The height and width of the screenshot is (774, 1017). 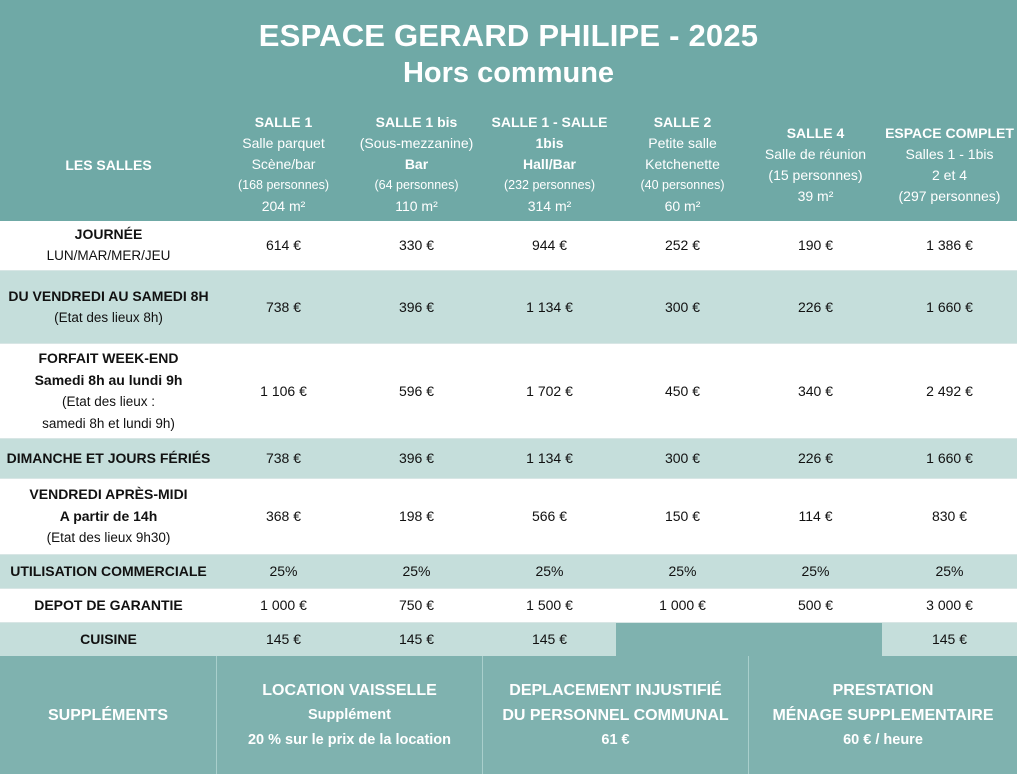 What do you see at coordinates (283, 122) in the screenshot?
I see `column-name: SALLE 1` at bounding box center [283, 122].